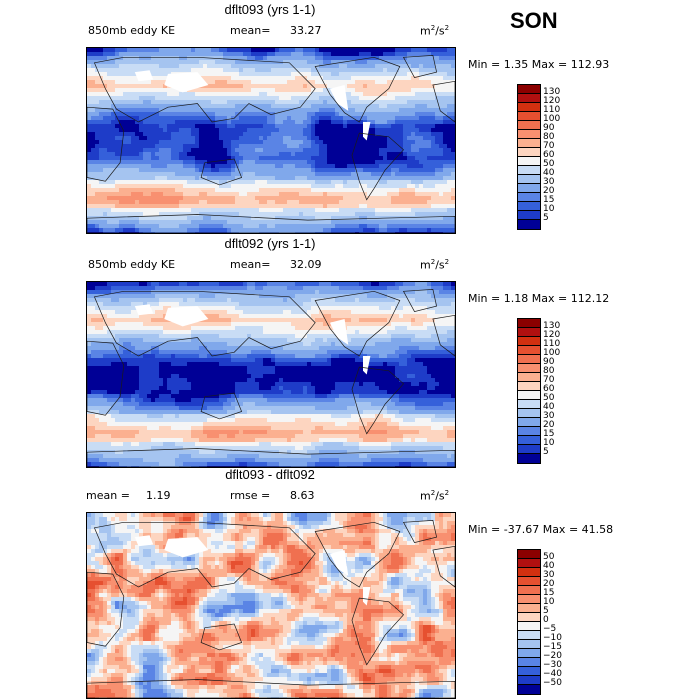  Describe the element at coordinates (534, 20) in the screenshot. I see `season-label: SON` at that location.